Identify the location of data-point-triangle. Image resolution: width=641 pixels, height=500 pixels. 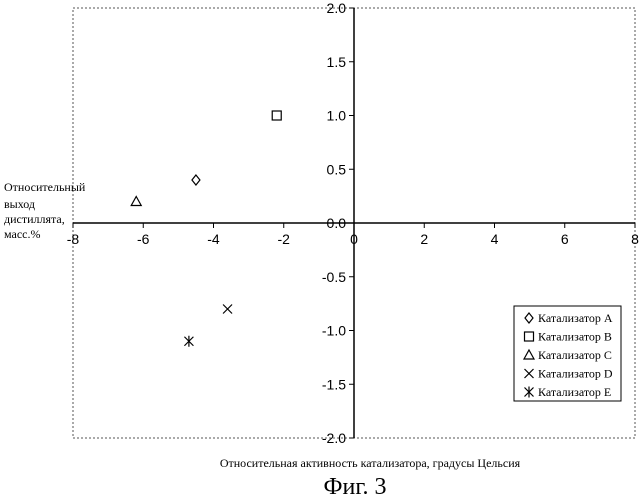
(136, 201).